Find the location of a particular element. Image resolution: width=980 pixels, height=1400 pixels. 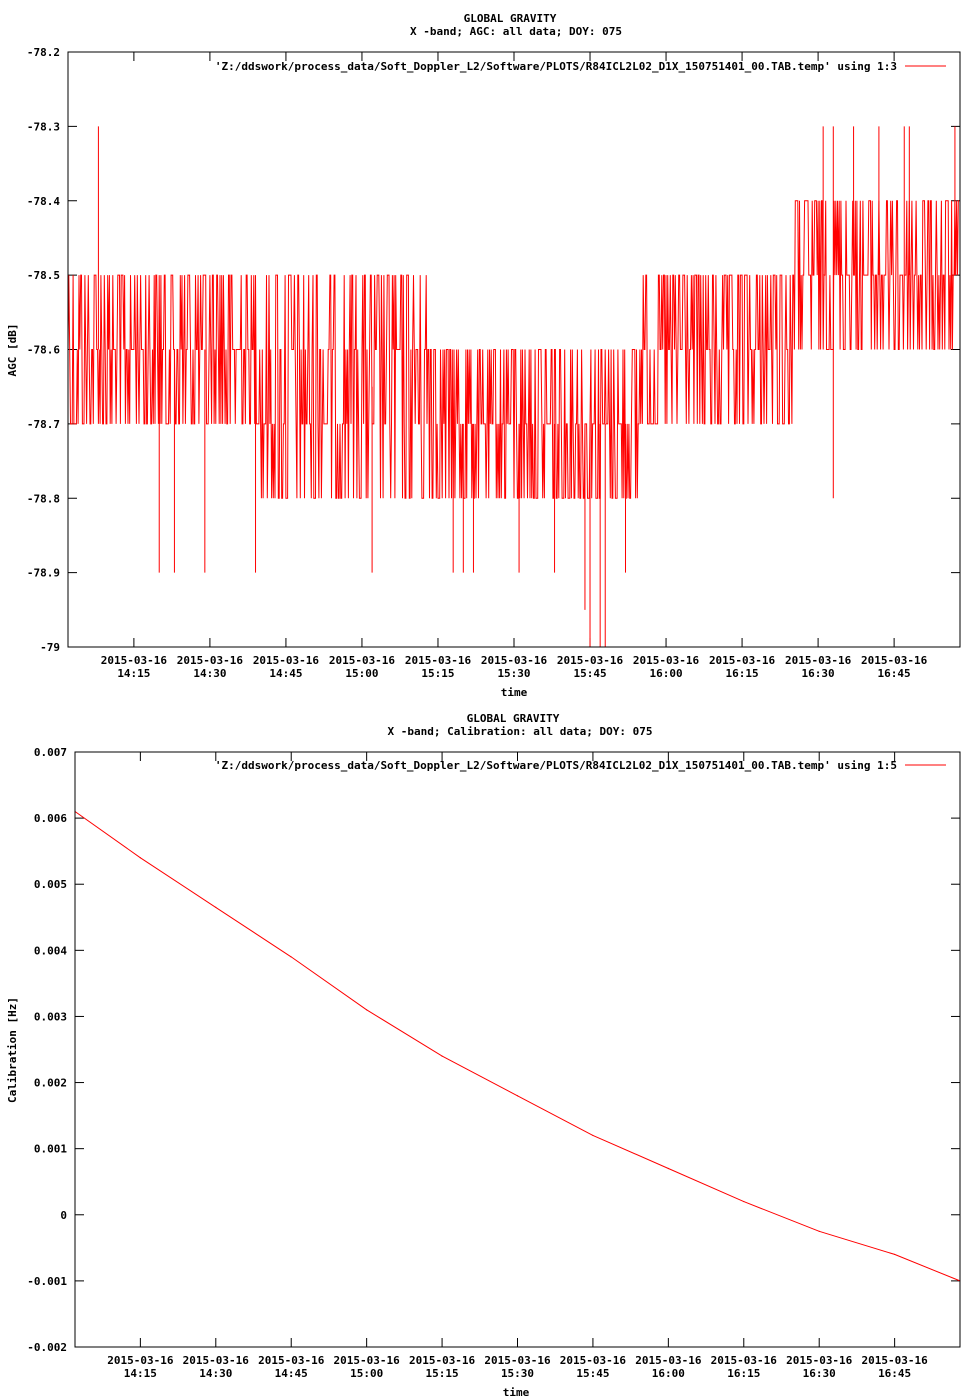

y-tick-label: -78.9 is located at coordinates (43, 573).